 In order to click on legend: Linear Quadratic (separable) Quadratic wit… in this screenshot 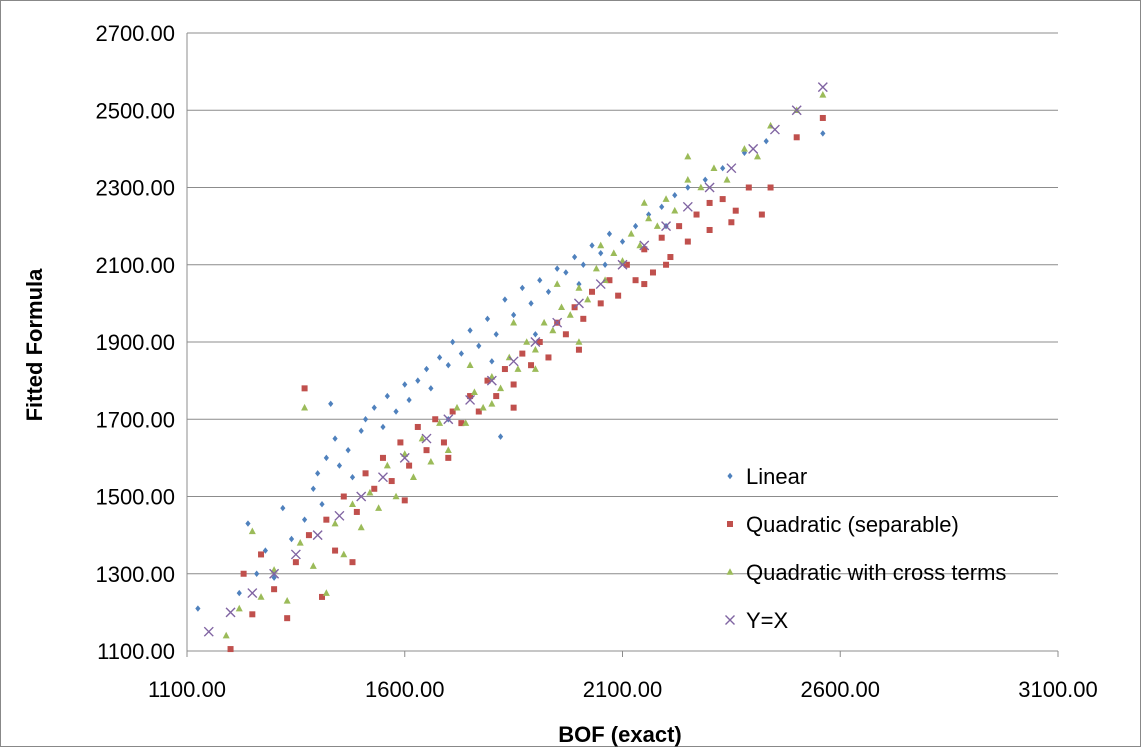, I will do `click(865, 548)`.